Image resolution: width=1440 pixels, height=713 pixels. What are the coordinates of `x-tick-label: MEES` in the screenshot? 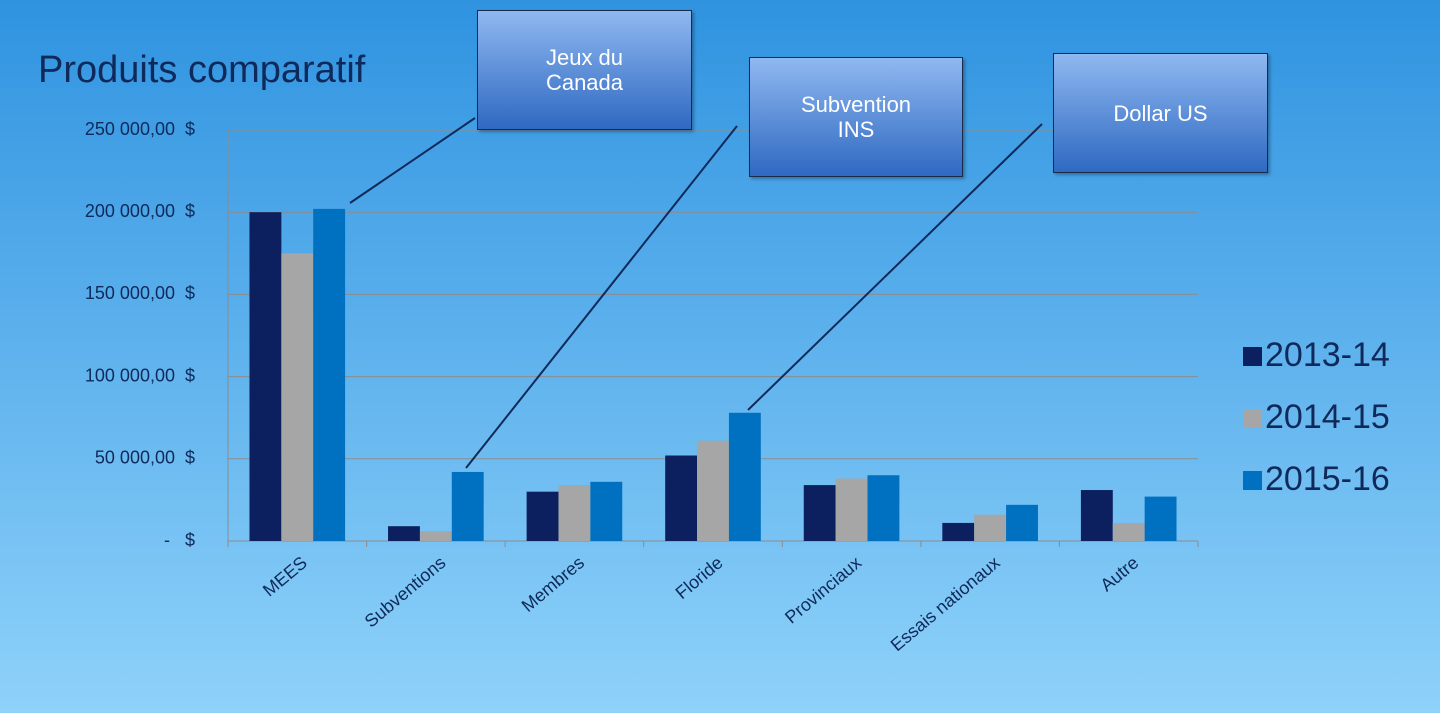 It's located at (285, 576).